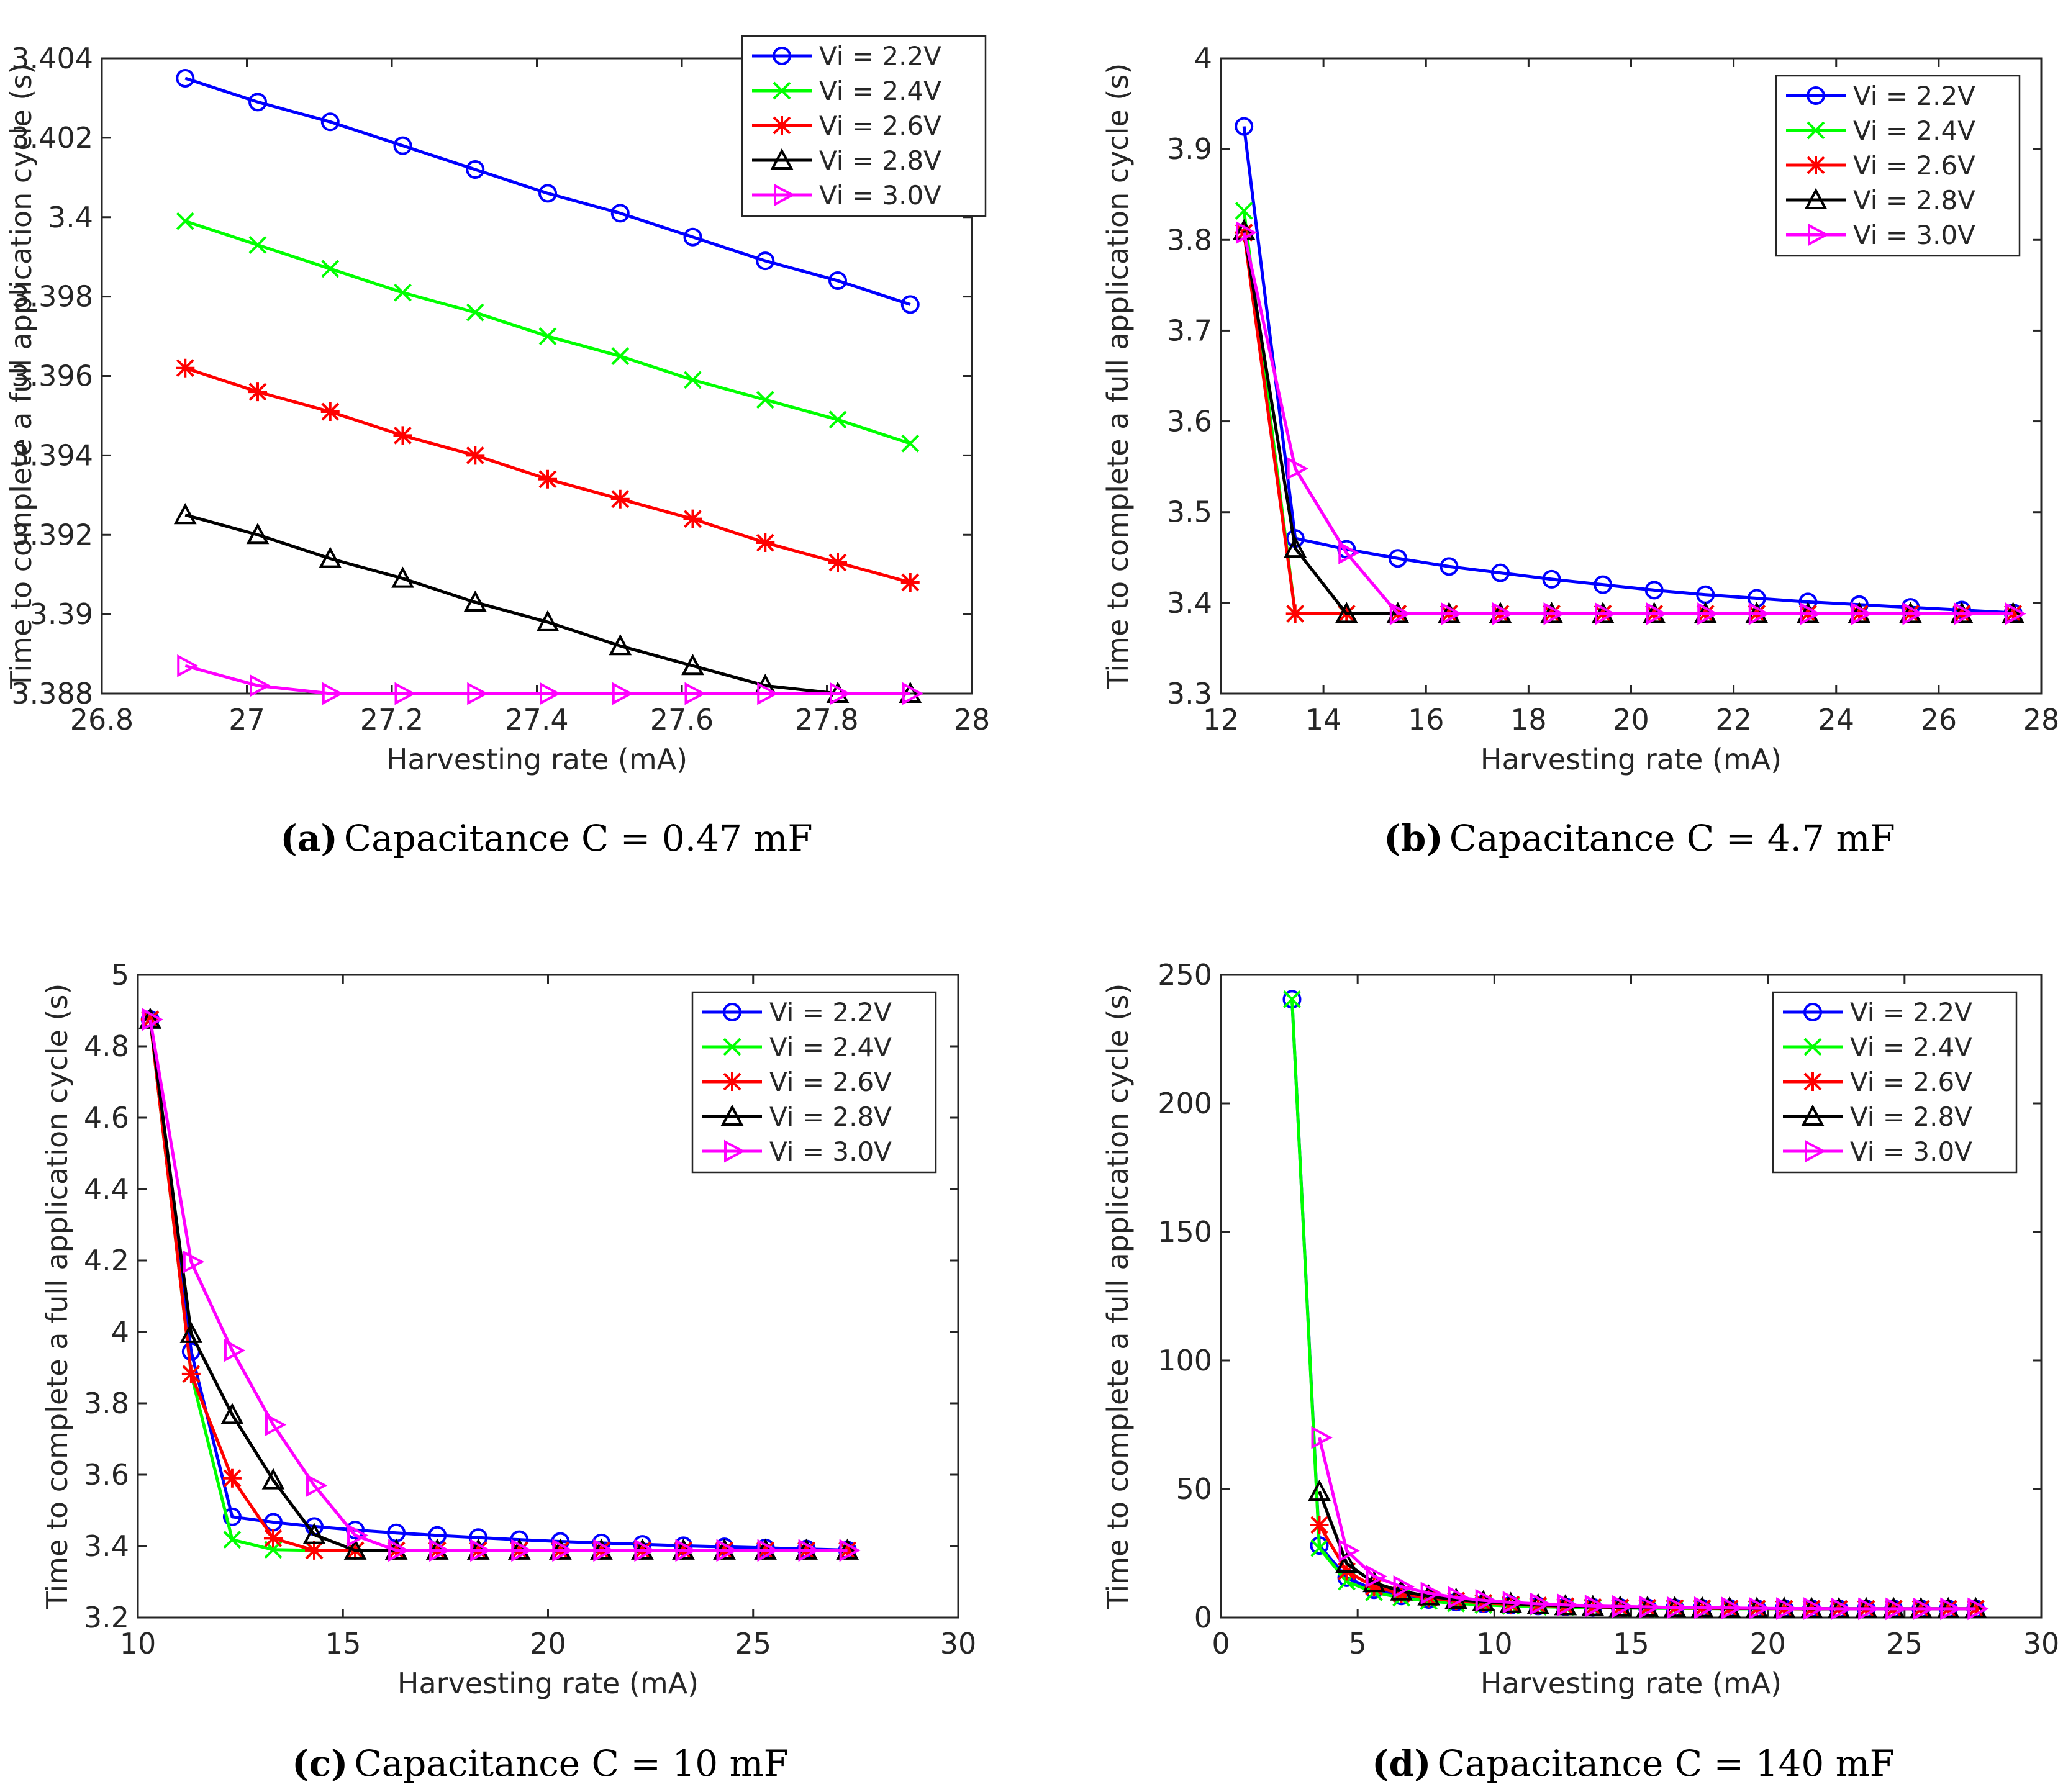 The height and width of the screenshot is (1792, 2063). What do you see at coordinates (541, 1763) in the screenshot?
I see `panel-caption: (c) Capacitance C = 10 mF` at bounding box center [541, 1763].